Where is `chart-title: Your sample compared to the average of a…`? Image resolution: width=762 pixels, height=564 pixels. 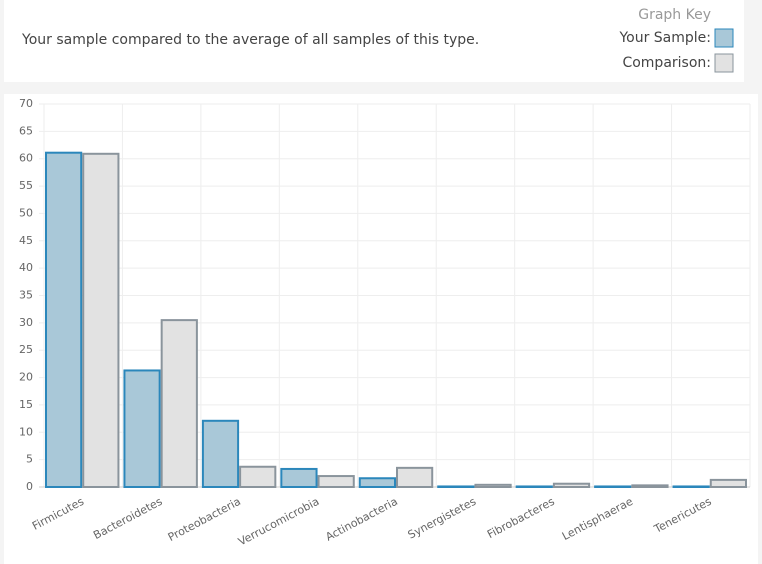 chart-title: Your sample compared to the average of a… is located at coordinates (250, 40).